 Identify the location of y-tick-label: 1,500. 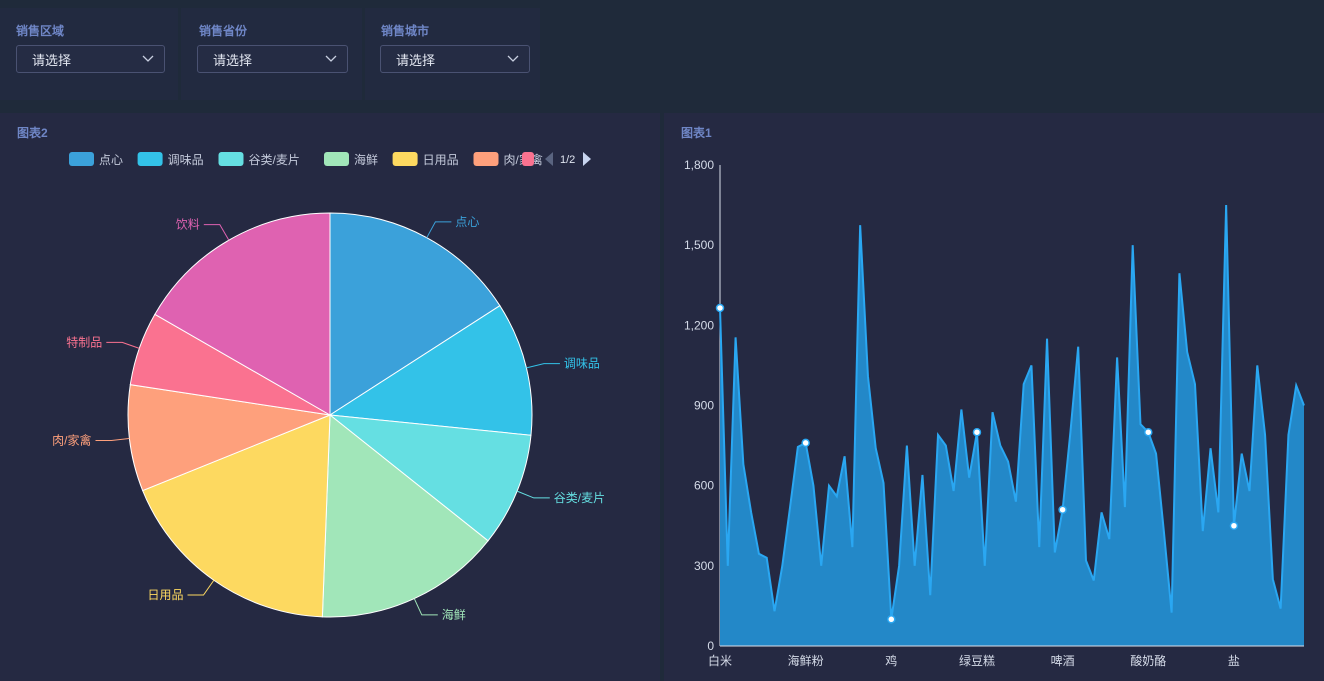
(699, 245).